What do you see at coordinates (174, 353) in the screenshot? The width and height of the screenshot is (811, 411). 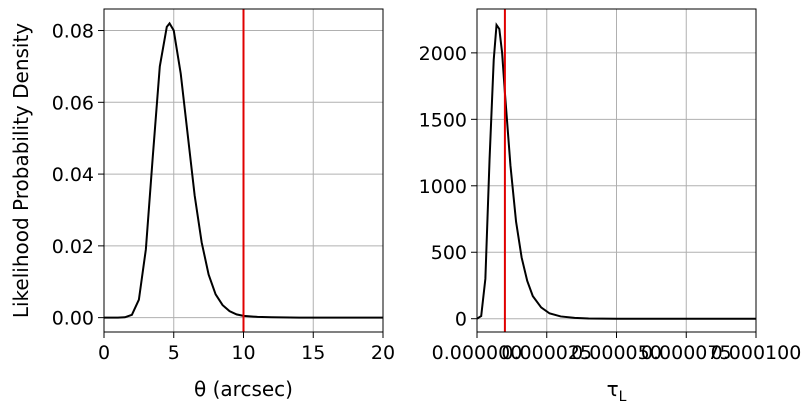 I see `left-chart-x-tick-label: 5` at bounding box center [174, 353].